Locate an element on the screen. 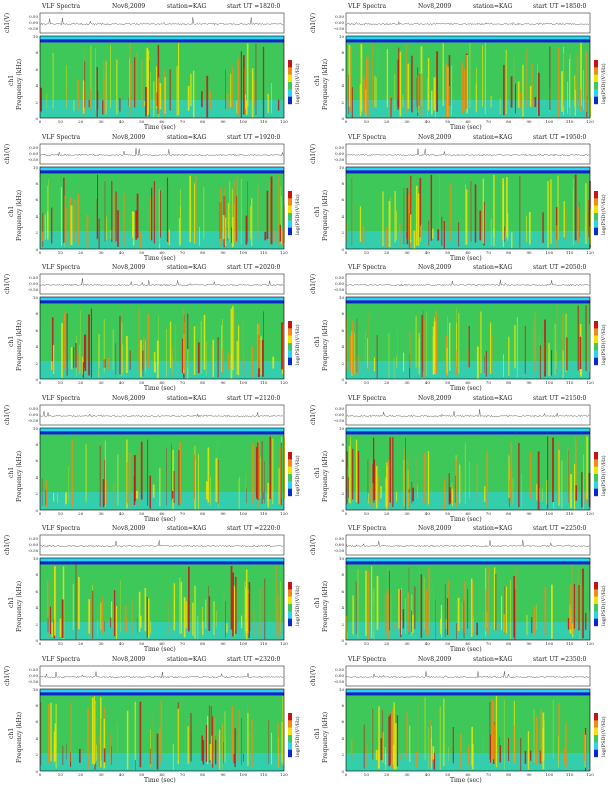  ts-y-axis-label: ch1(V) is located at coordinates (7, 153).